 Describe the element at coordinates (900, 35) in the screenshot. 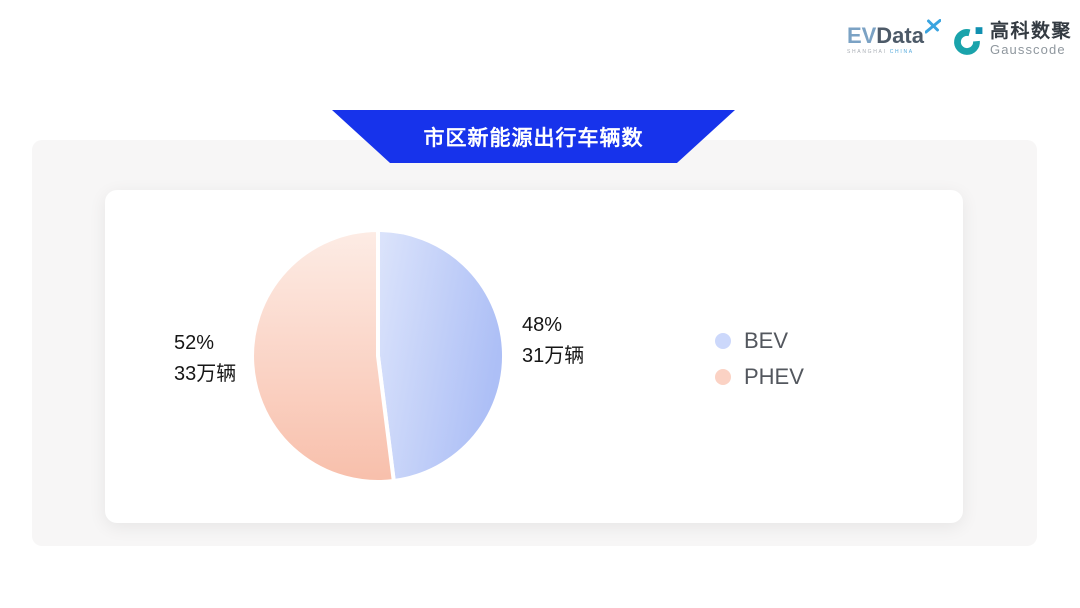

I see `evdata-logo-text-data: Data` at that location.